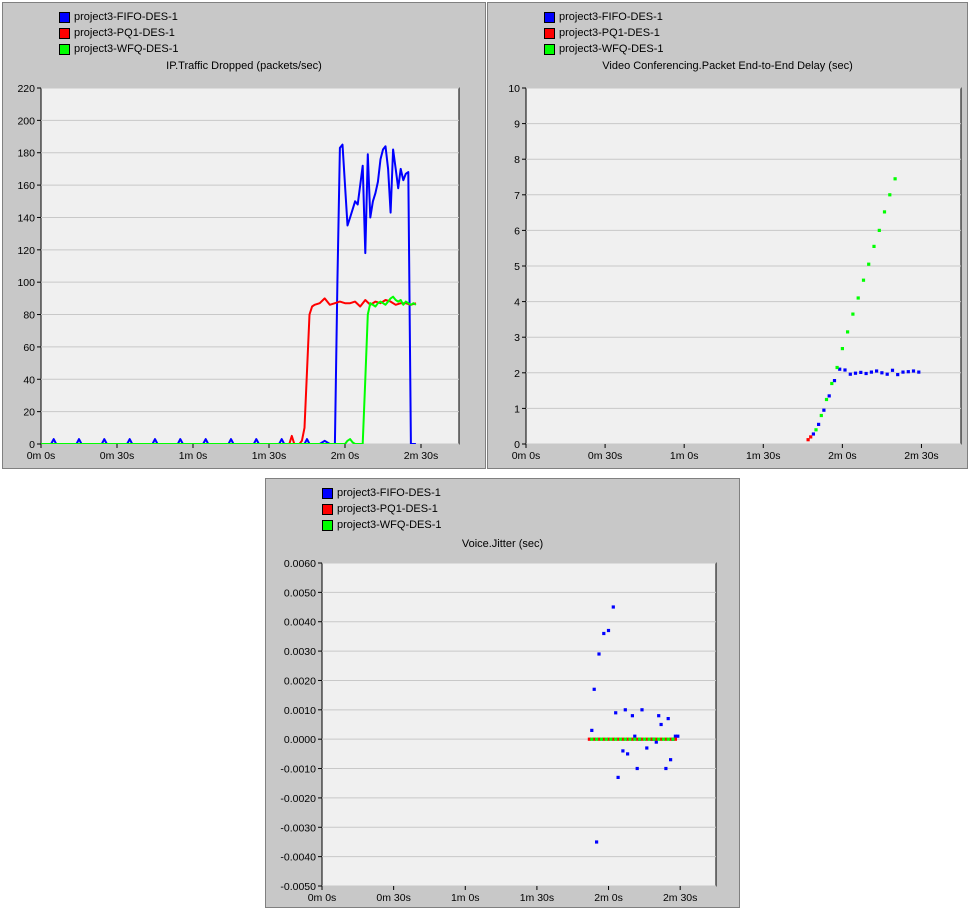 The height and width of the screenshot is (908, 969). Describe the element at coordinates (514, 89) in the screenshot. I see `y-tick-label: 10` at that location.